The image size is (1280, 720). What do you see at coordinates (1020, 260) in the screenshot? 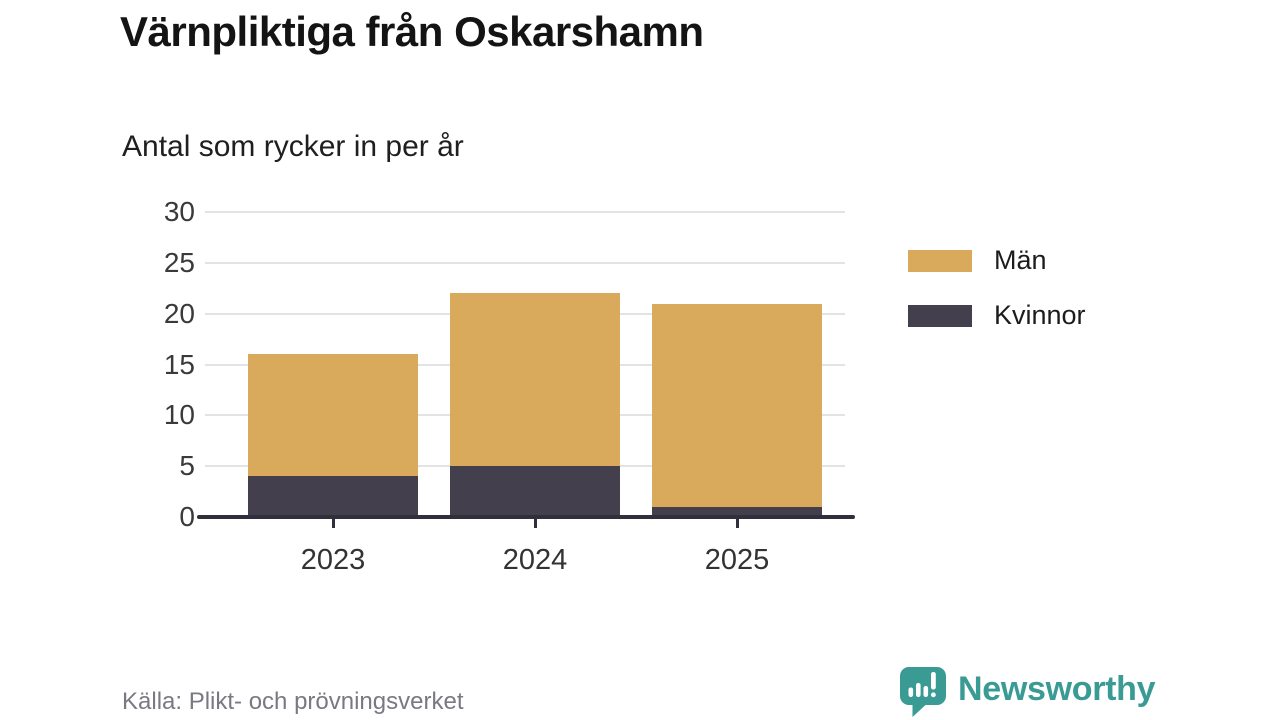
I see `legend-label-0: Män` at bounding box center [1020, 260].